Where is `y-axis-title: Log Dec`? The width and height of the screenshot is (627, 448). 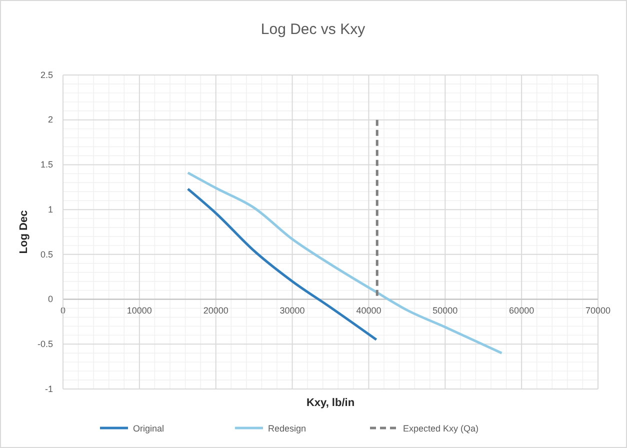 y-axis-title: Log Dec is located at coordinates (24, 232).